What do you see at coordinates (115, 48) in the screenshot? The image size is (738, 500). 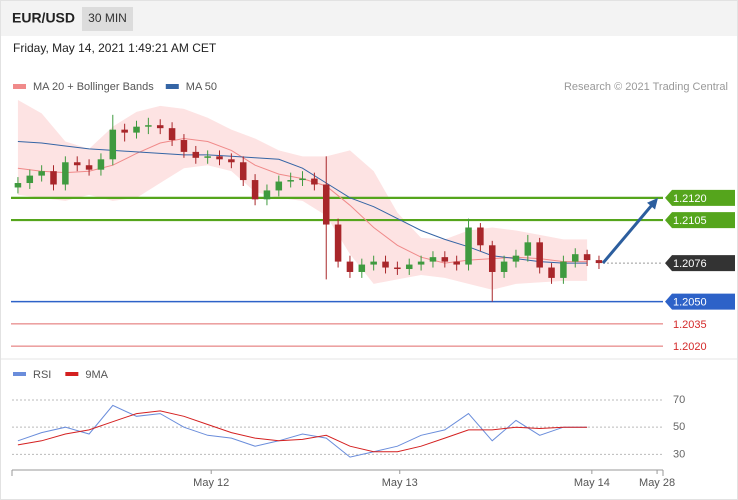 I see `timestamp: Friday, May 14, 2021 1:49:21 AM CET` at bounding box center [115, 48].